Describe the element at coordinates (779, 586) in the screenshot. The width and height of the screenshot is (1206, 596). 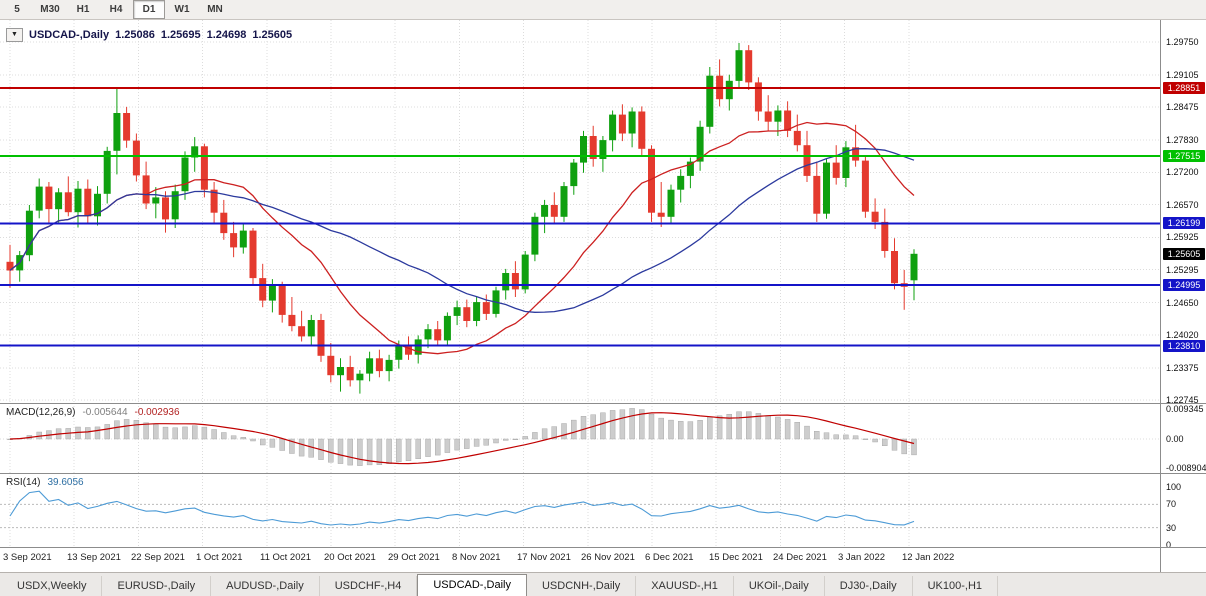
I see `tab-ukoil-daily: UKOil-,Daily` at that location.